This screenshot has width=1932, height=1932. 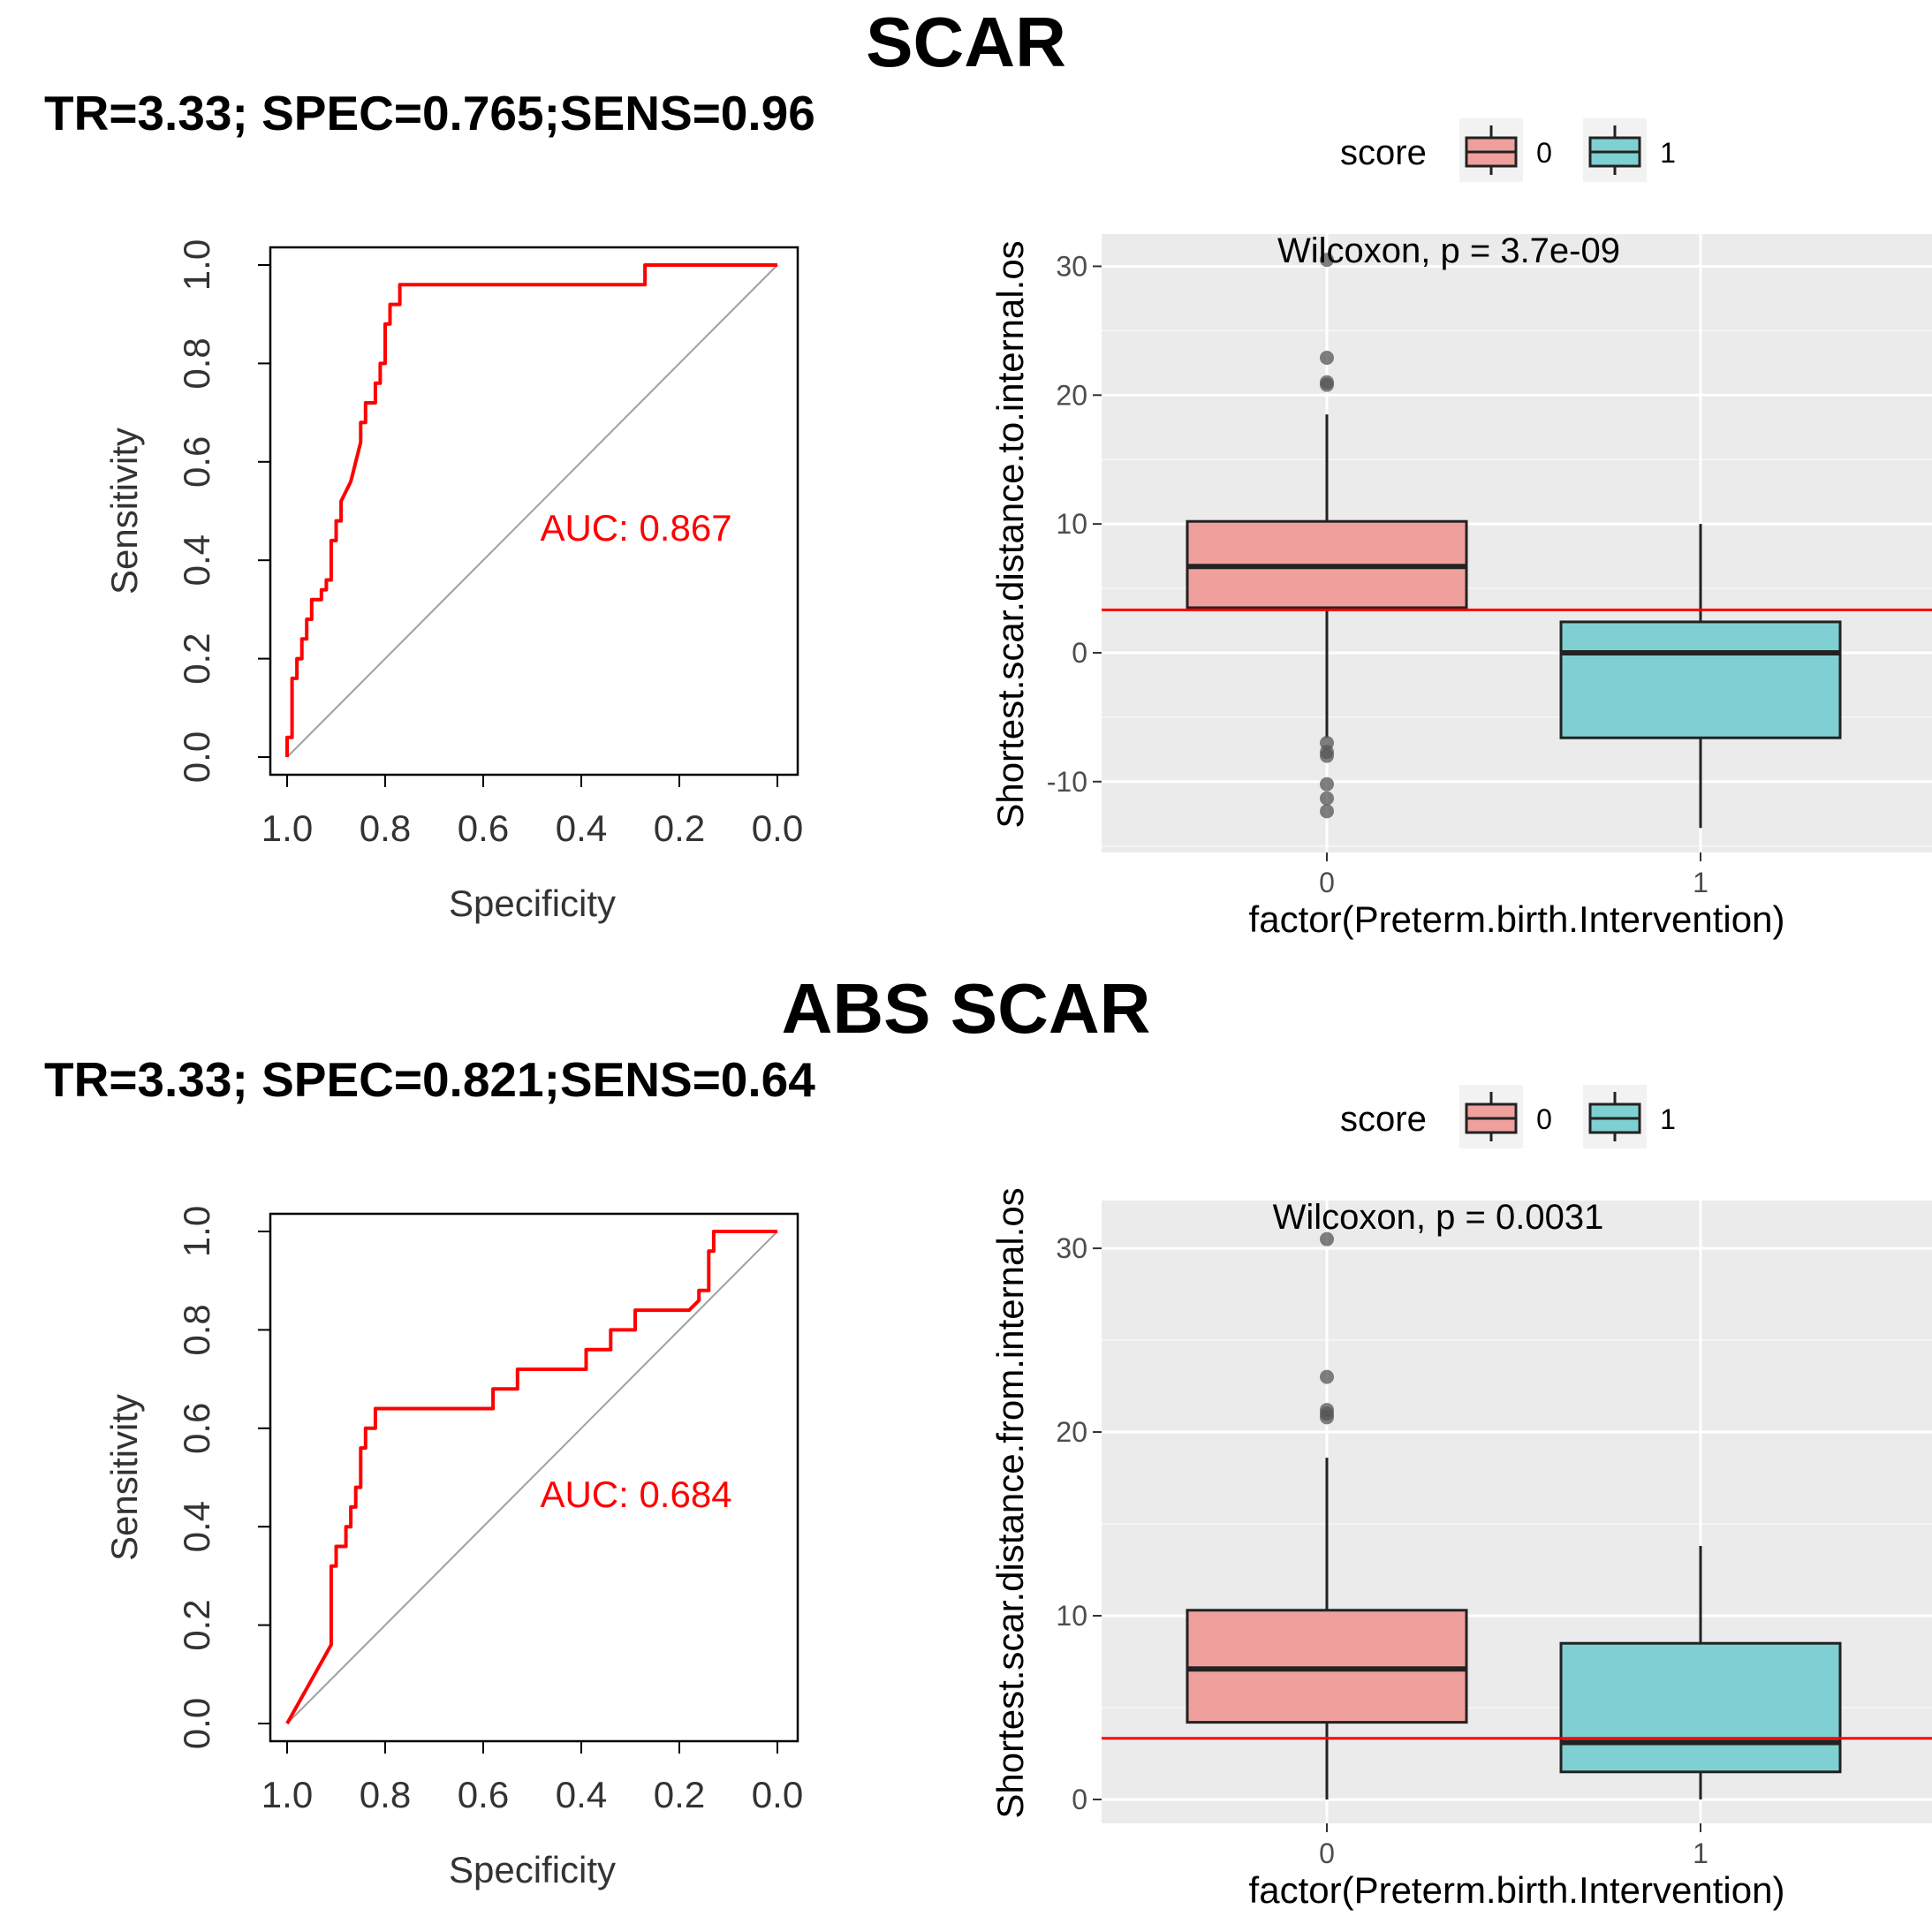 I want to click on auc-label: AUC: 0.684, so click(x=636, y=1495).